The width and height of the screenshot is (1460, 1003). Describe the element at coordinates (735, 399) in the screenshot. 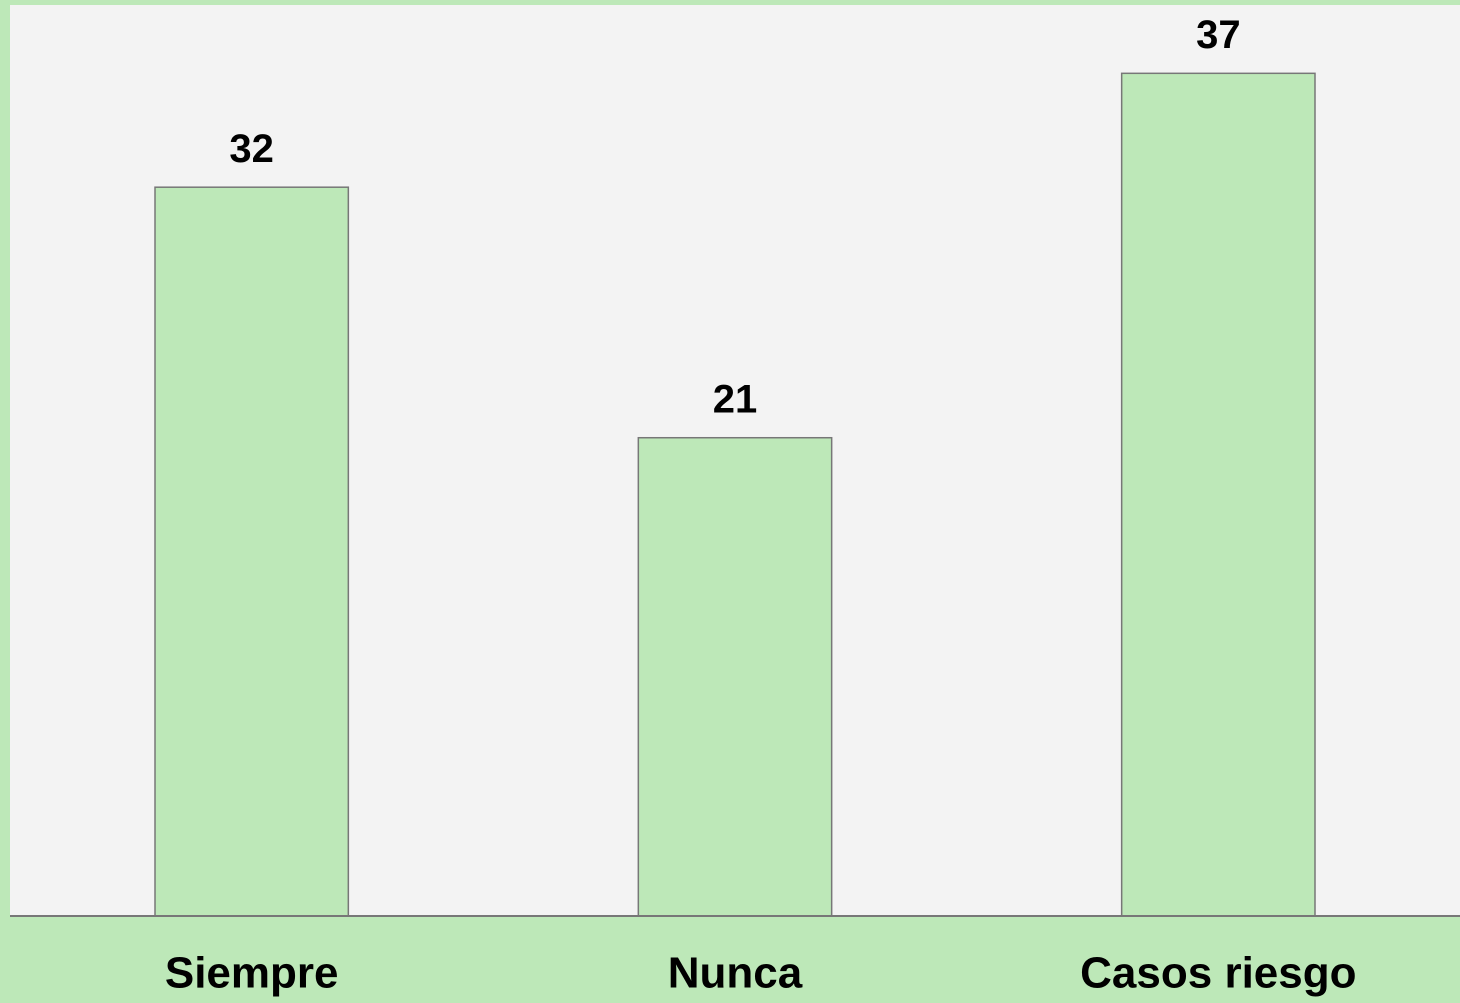

I see `value-label: 21` at that location.